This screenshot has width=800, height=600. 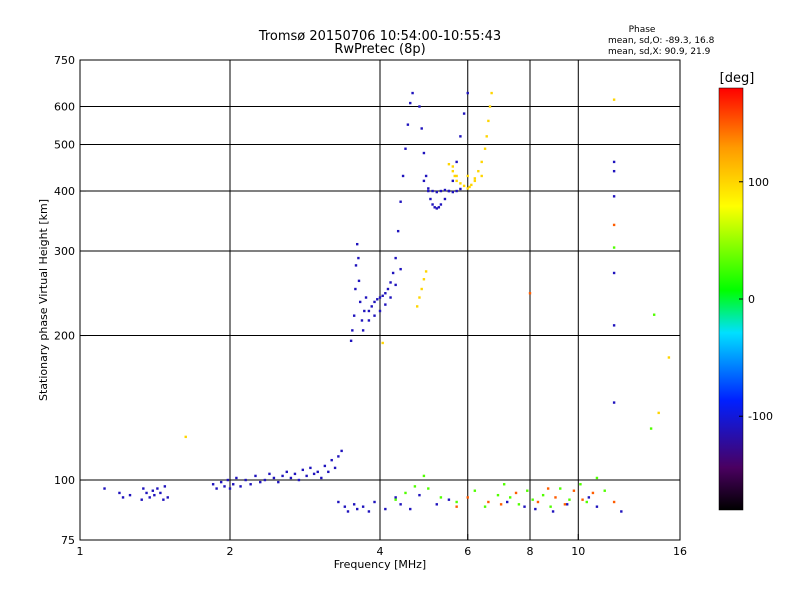 I want to click on phase-heading: Phase, so click(x=642, y=30).